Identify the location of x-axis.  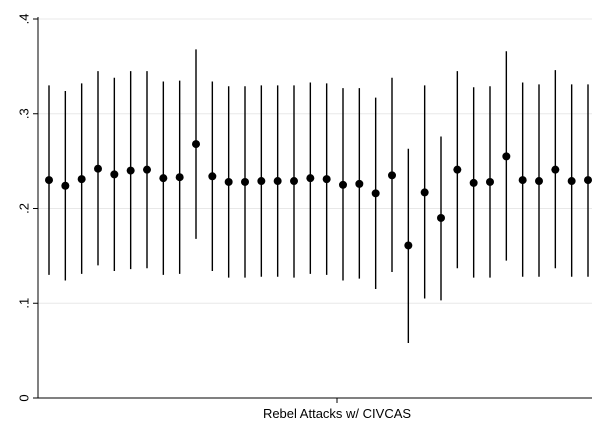
(315, 400).